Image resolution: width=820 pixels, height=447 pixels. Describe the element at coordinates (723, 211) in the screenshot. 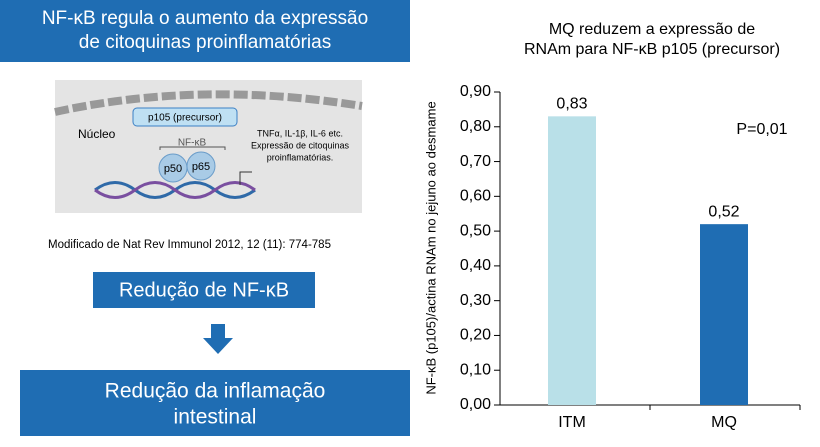

I see `value-label: 0,52` at that location.